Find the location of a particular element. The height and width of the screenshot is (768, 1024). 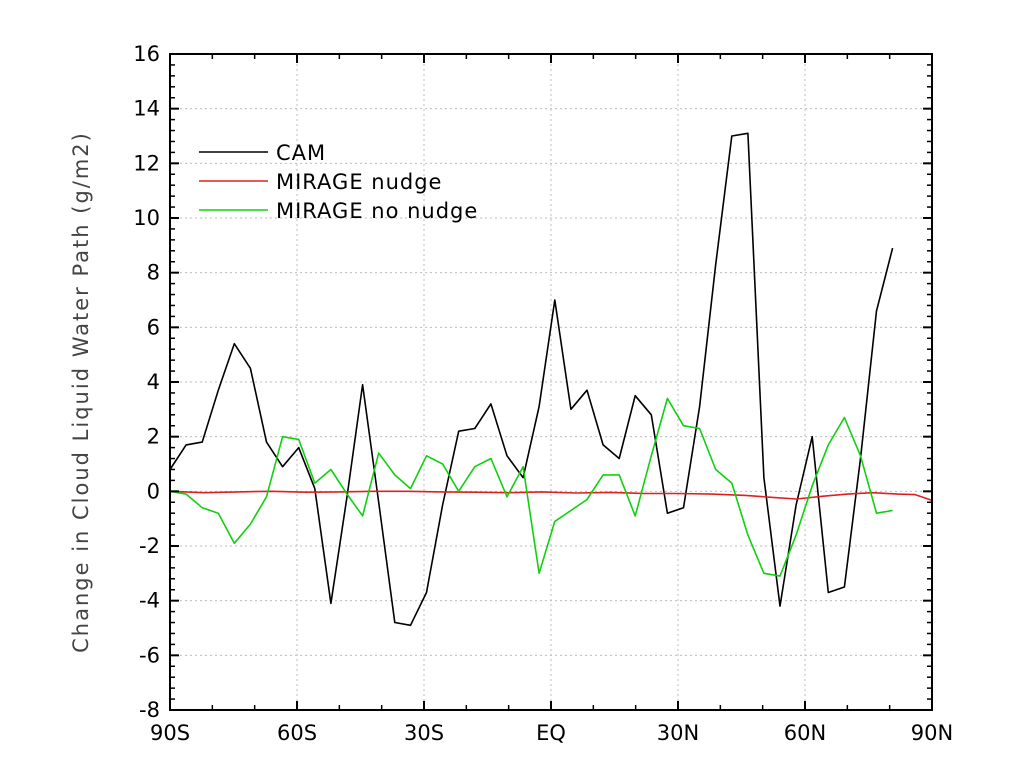

x-tick-label: 60S is located at coordinates (297, 733).